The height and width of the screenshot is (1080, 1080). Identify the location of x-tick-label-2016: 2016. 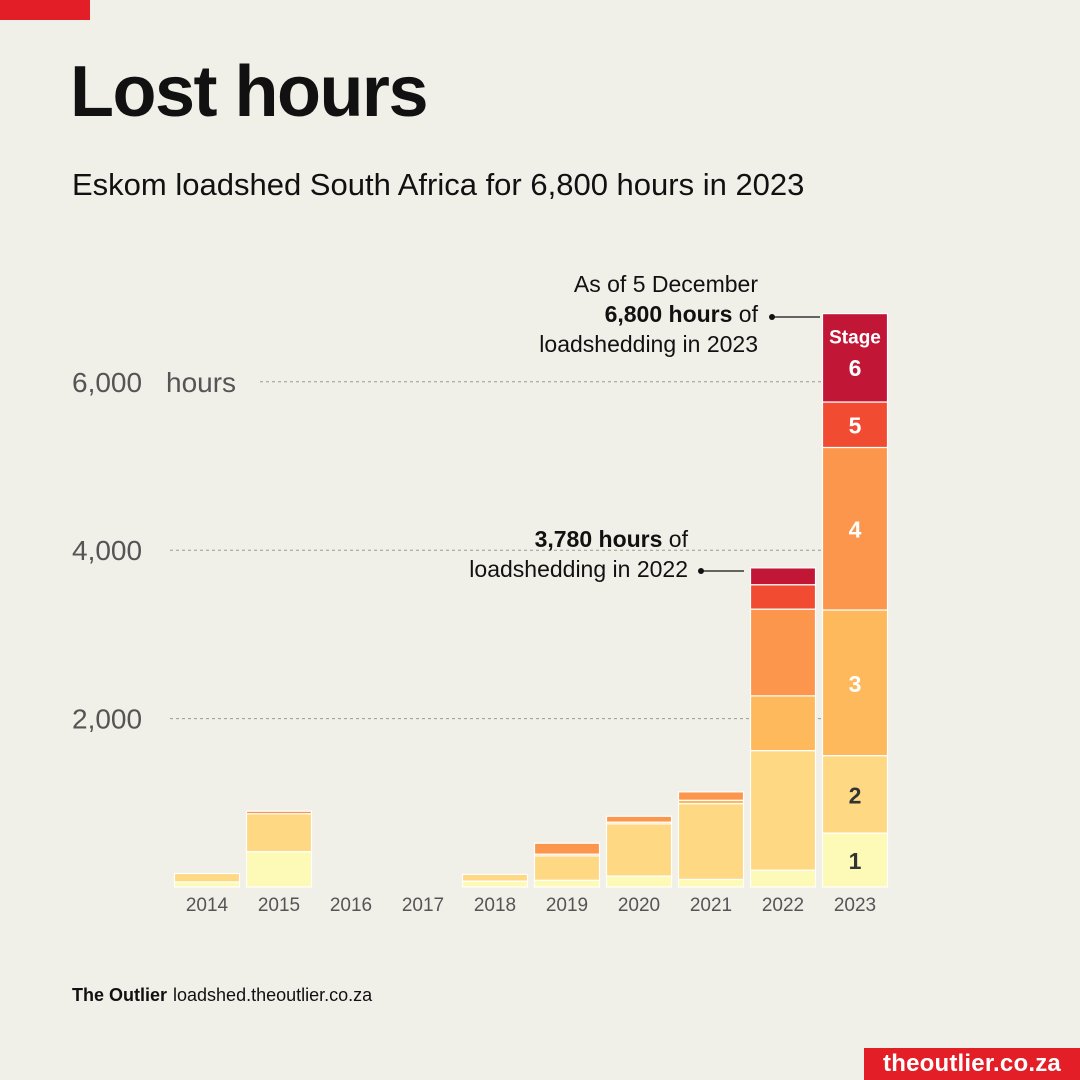
(351, 905).